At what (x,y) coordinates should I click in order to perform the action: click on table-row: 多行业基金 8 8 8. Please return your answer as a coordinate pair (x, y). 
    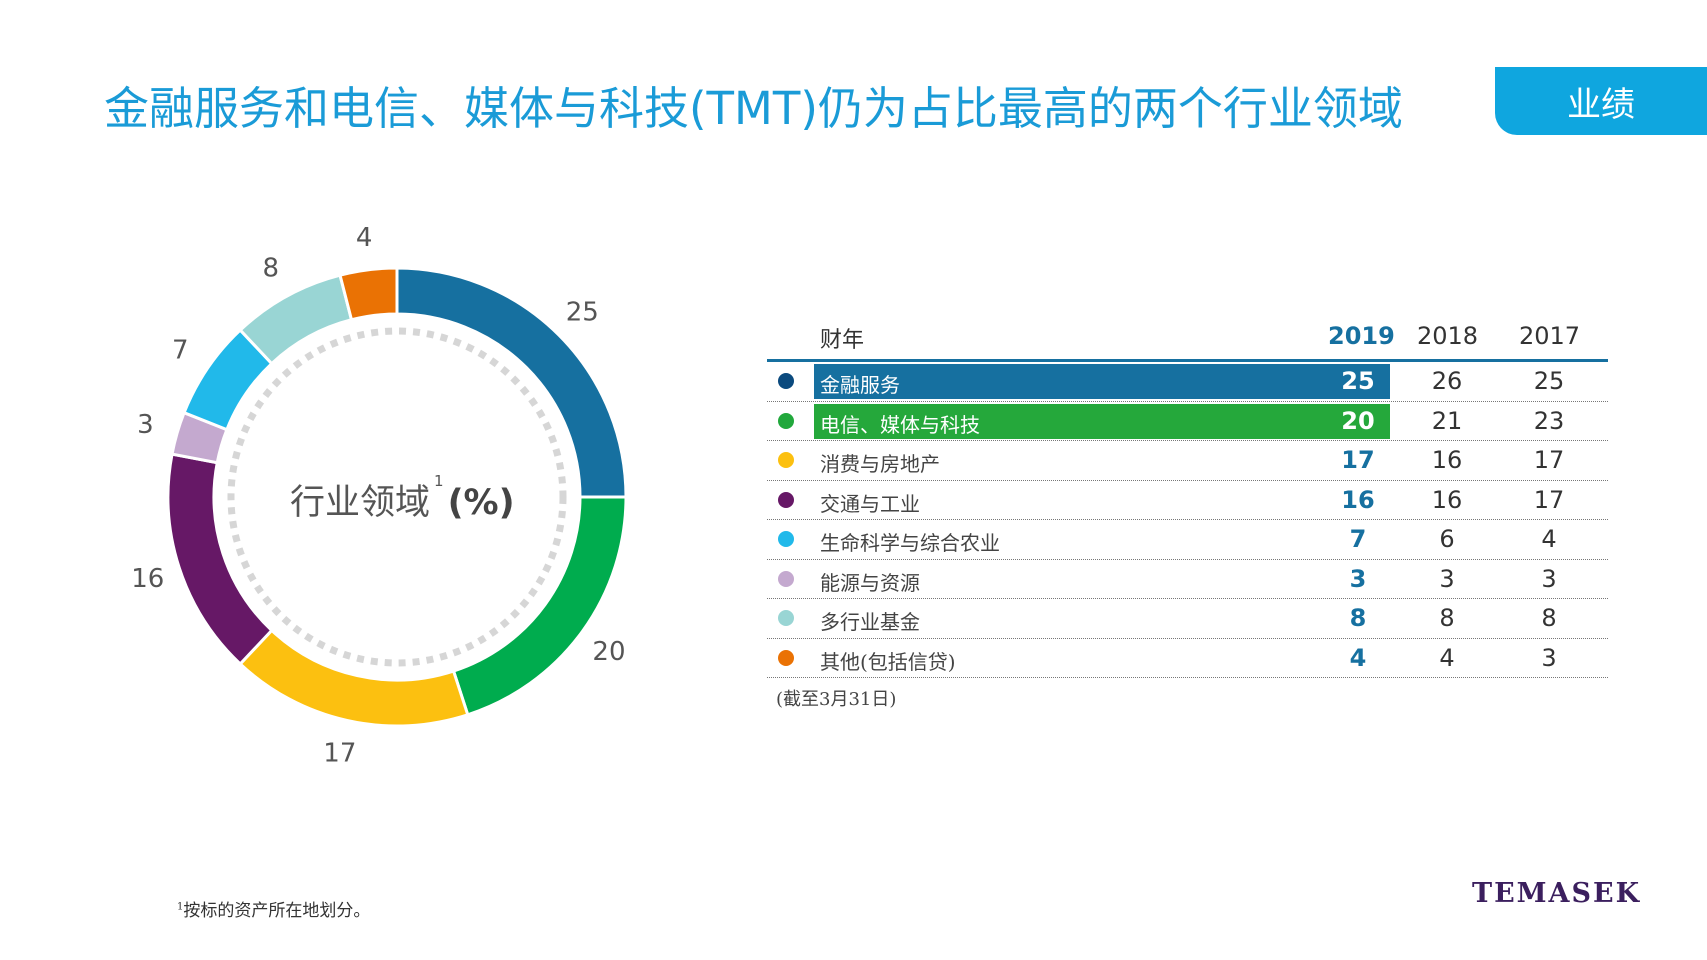
    Looking at the image, I should click on (1187, 619).